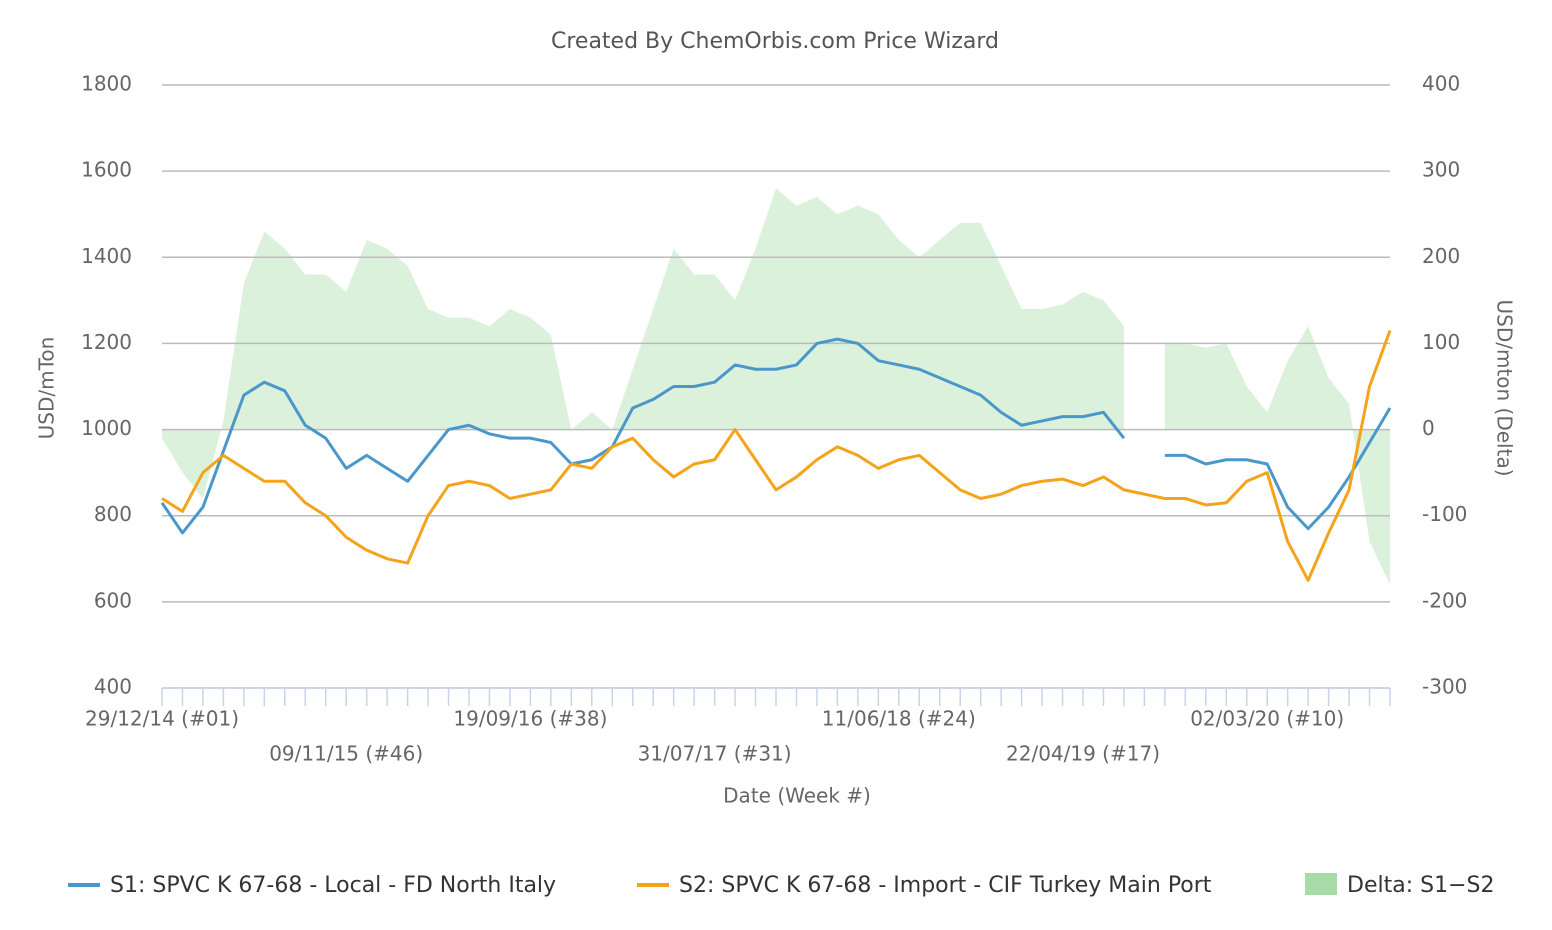 The image size is (1552, 930). What do you see at coordinates (1420, 885) in the screenshot?
I see `legend-label: Delta: S1−S2` at bounding box center [1420, 885].